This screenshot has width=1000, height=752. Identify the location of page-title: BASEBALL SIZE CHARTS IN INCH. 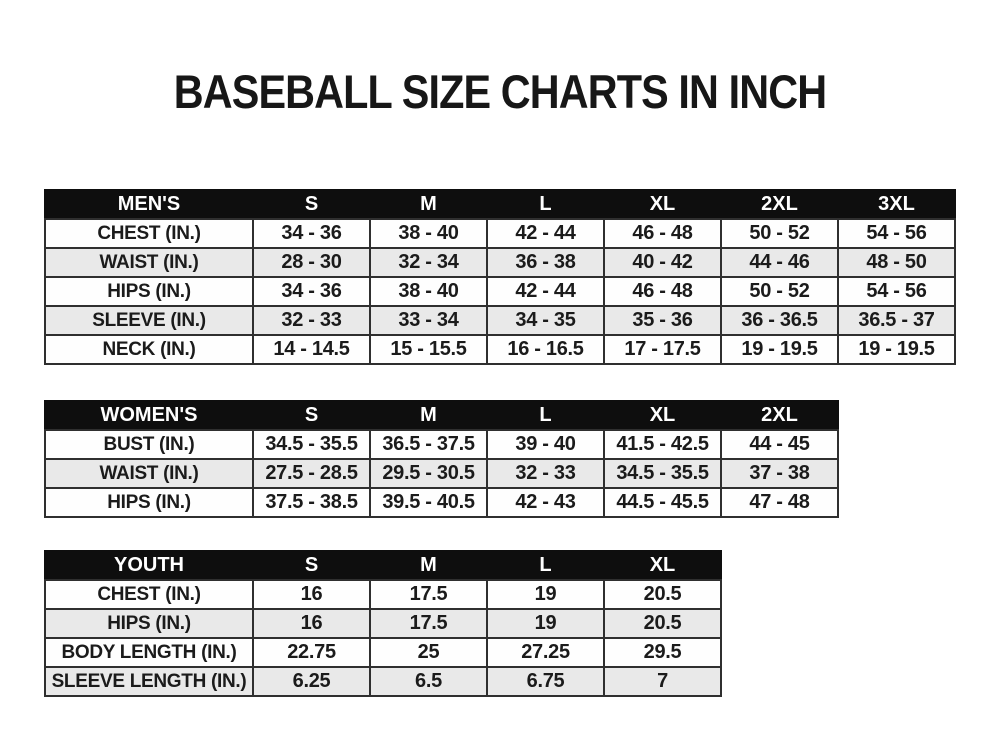
(500, 91).